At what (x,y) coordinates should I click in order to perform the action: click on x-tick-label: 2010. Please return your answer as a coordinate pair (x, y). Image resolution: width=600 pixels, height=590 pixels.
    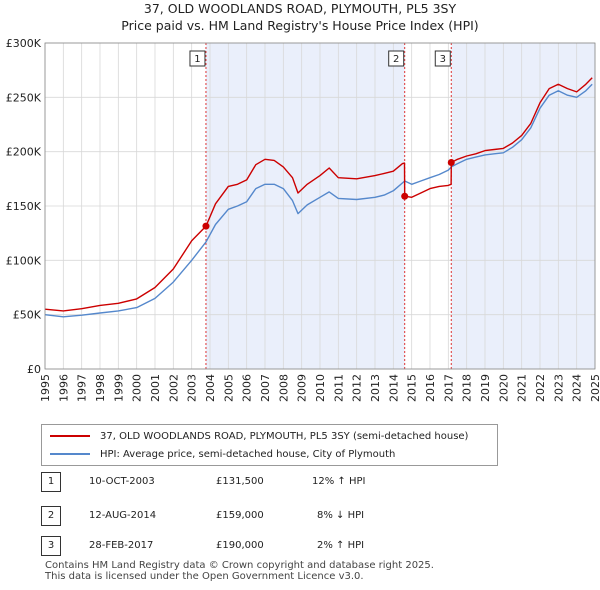
    Looking at the image, I should click on (320, 388).